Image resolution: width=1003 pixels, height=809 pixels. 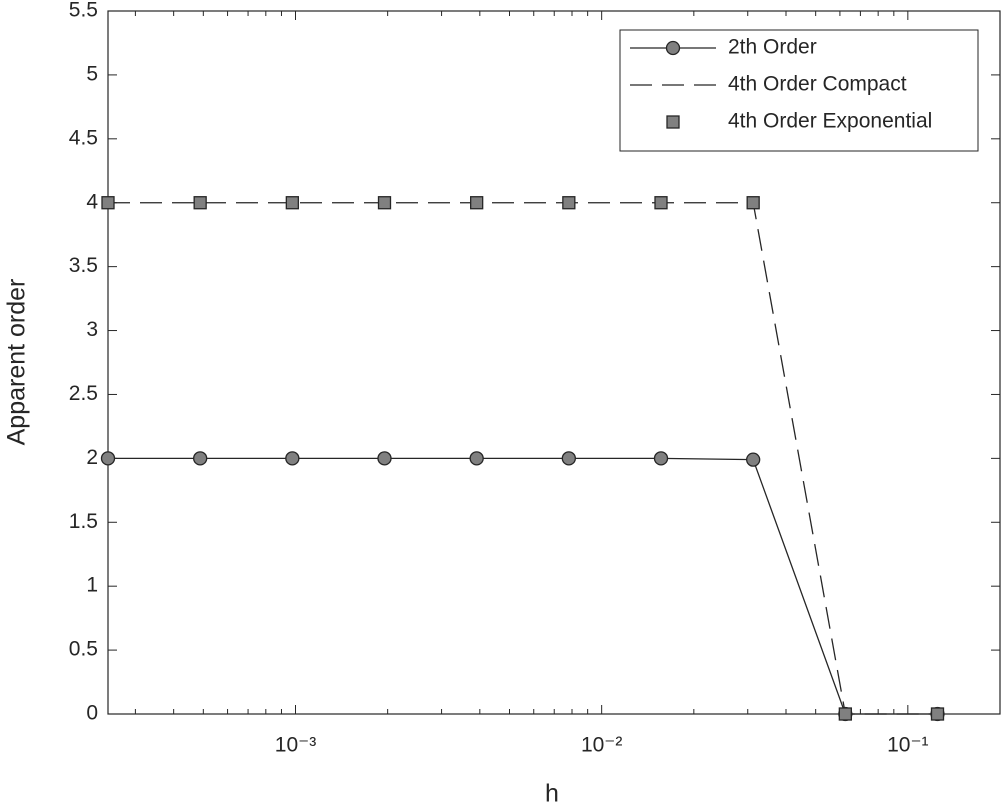 I want to click on x-axis-label: h, so click(x=552, y=794).